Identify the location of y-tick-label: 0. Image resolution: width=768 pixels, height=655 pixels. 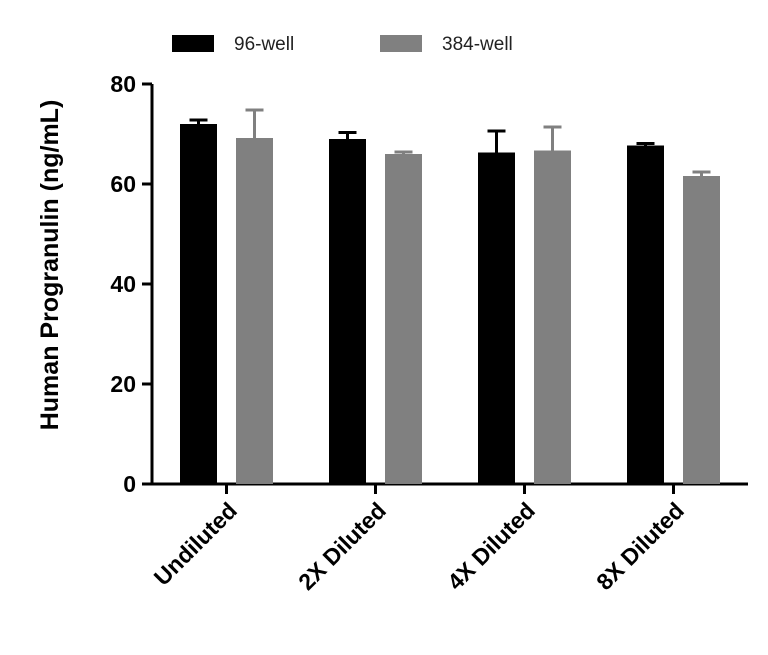
(129, 484).